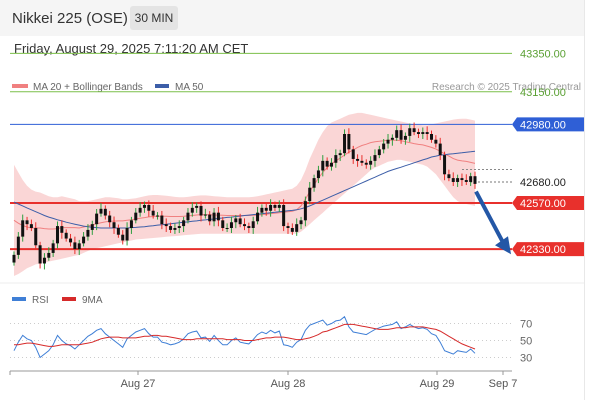 The image size is (590, 400). Describe the element at coordinates (543, 204) in the screenshot. I see `level-label-pivot: 42570.00` at that location.